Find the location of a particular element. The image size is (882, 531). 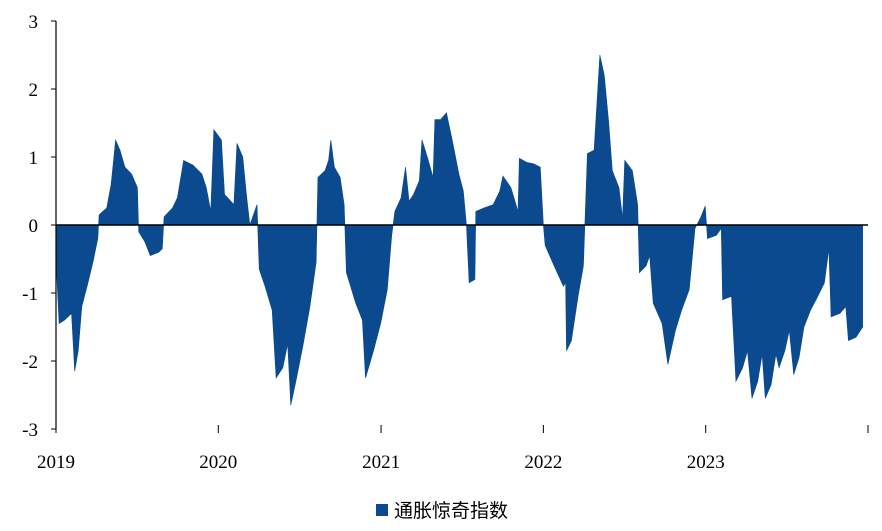

legend-label: 通胀惊奇指数 is located at coordinates (451, 511).